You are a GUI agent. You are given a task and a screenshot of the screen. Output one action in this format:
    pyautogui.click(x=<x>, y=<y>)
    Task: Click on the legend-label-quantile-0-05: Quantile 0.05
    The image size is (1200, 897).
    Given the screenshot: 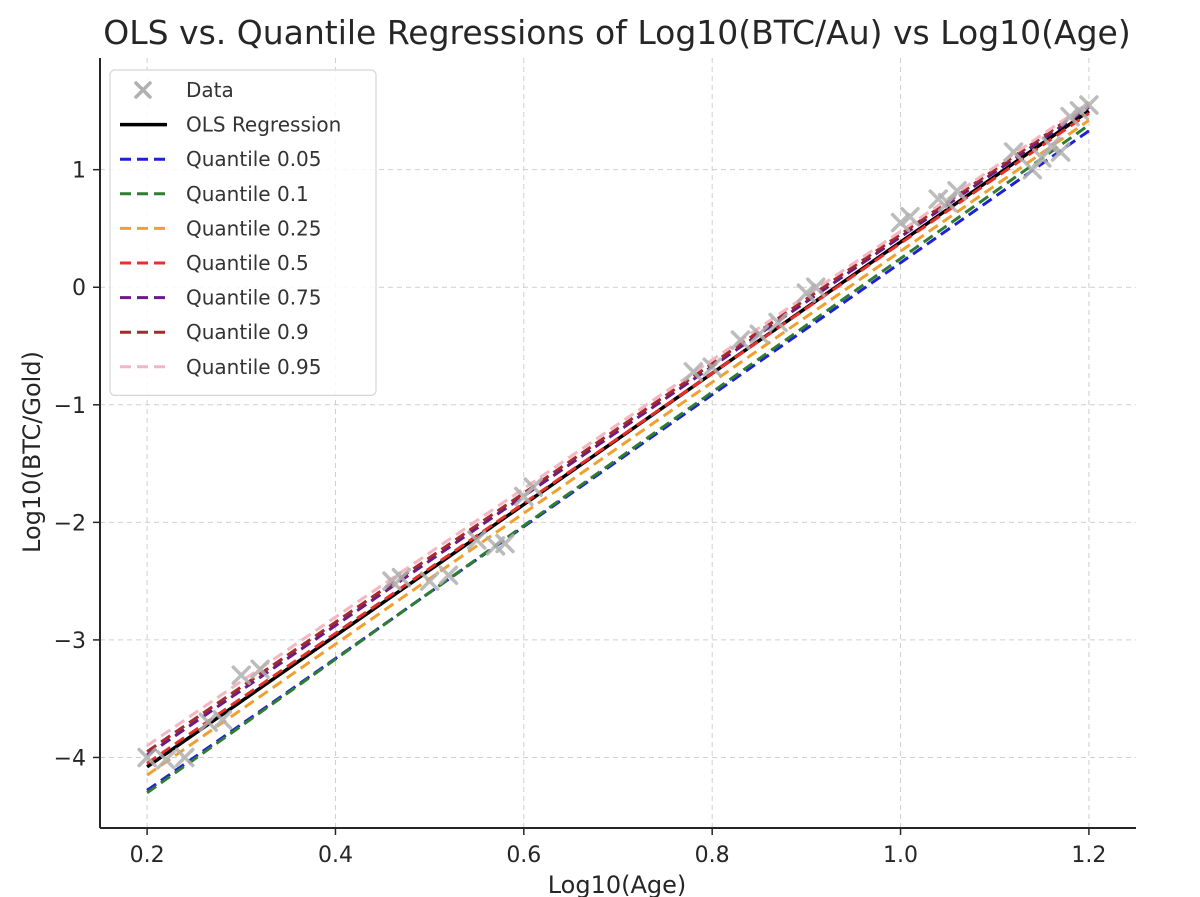 What is the action you would take?
    pyautogui.click(x=254, y=159)
    